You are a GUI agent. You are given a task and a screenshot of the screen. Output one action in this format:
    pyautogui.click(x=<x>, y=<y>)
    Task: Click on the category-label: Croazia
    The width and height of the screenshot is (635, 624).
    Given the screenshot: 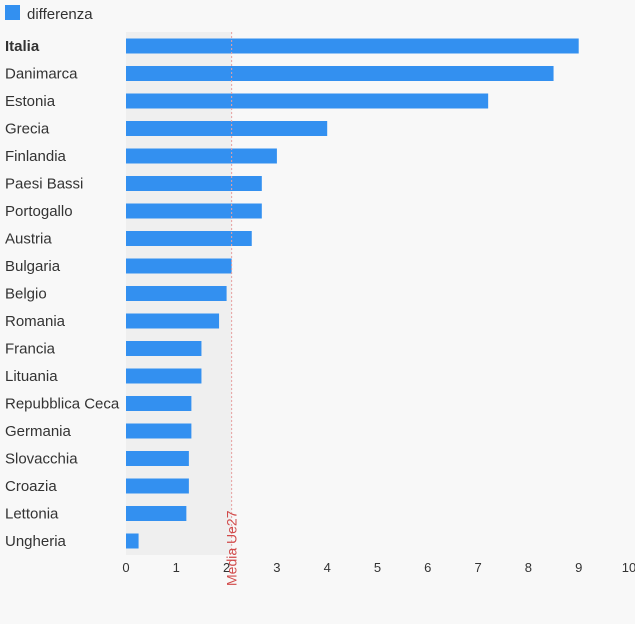 What is the action you would take?
    pyautogui.click(x=31, y=486)
    